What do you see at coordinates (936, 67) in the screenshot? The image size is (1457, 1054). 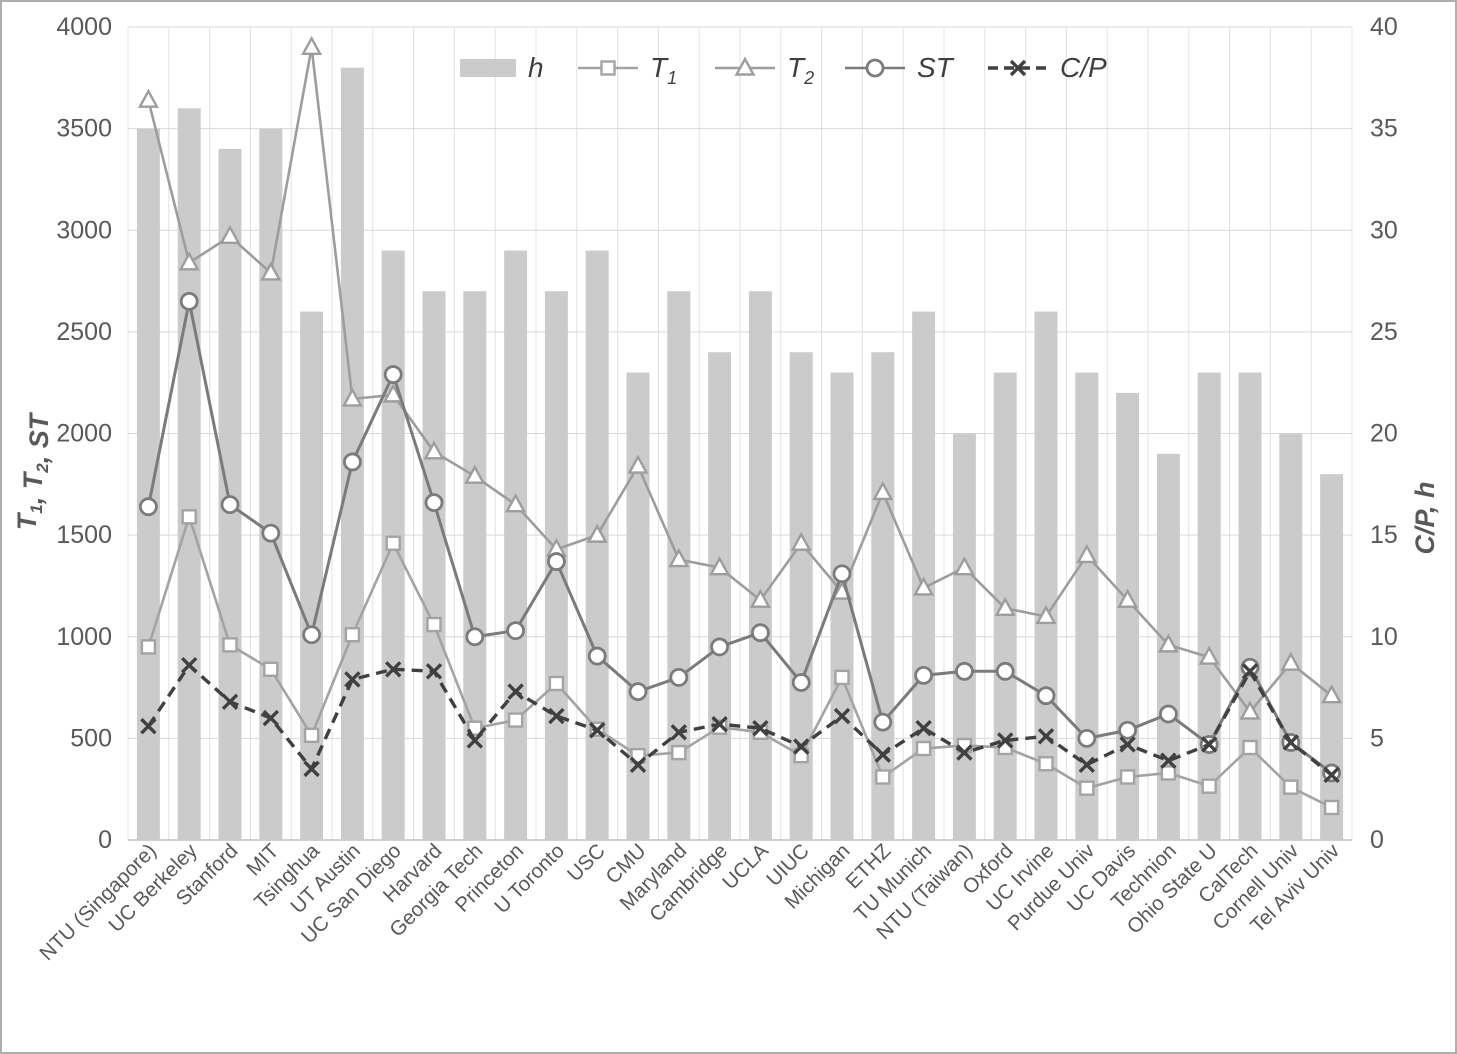 I see `legend-label: ST` at bounding box center [936, 67].